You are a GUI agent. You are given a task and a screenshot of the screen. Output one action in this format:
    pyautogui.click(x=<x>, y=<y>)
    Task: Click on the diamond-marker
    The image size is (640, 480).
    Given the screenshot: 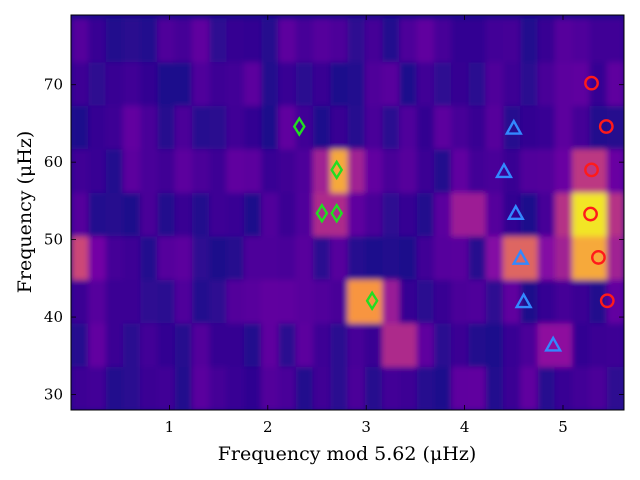 What is the action you would take?
    pyautogui.click(x=372, y=301)
    